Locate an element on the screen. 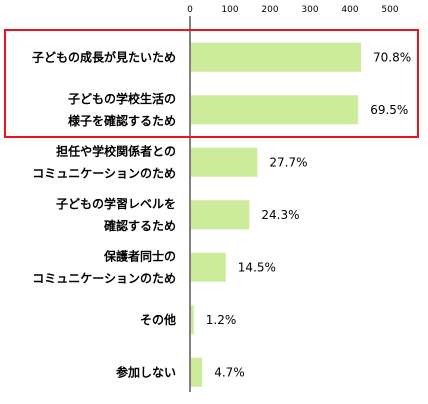 This screenshot has width=428, height=404. category-label: 保護者同士の is located at coordinates (139, 255).